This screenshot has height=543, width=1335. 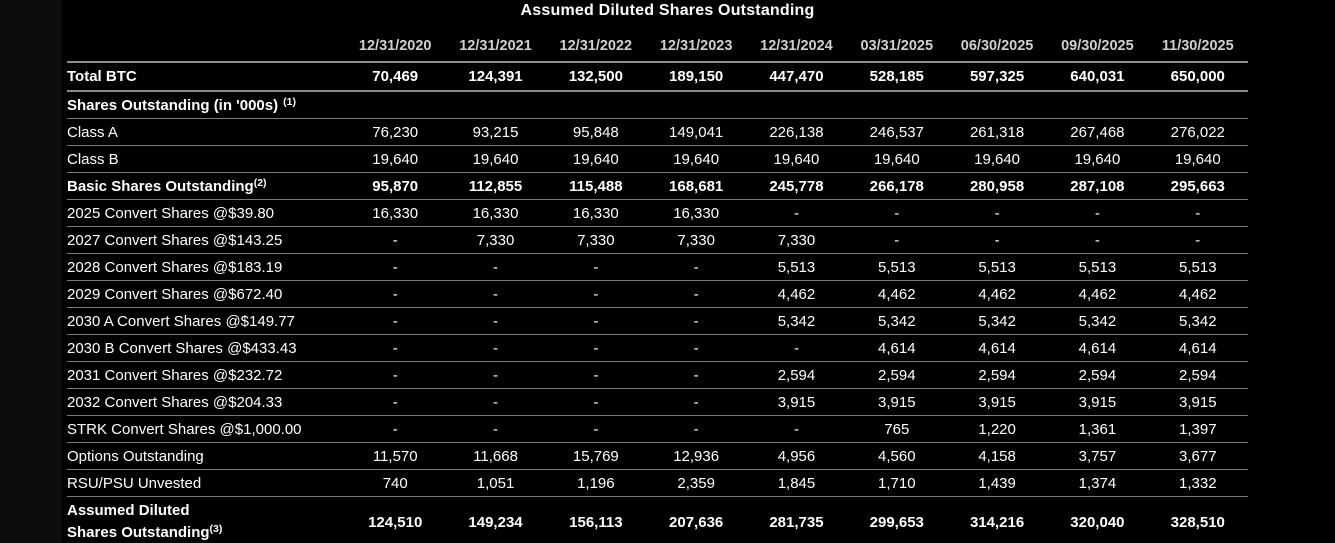 What do you see at coordinates (1198, 429) in the screenshot?
I see `cell-value: 1,397` at bounding box center [1198, 429].